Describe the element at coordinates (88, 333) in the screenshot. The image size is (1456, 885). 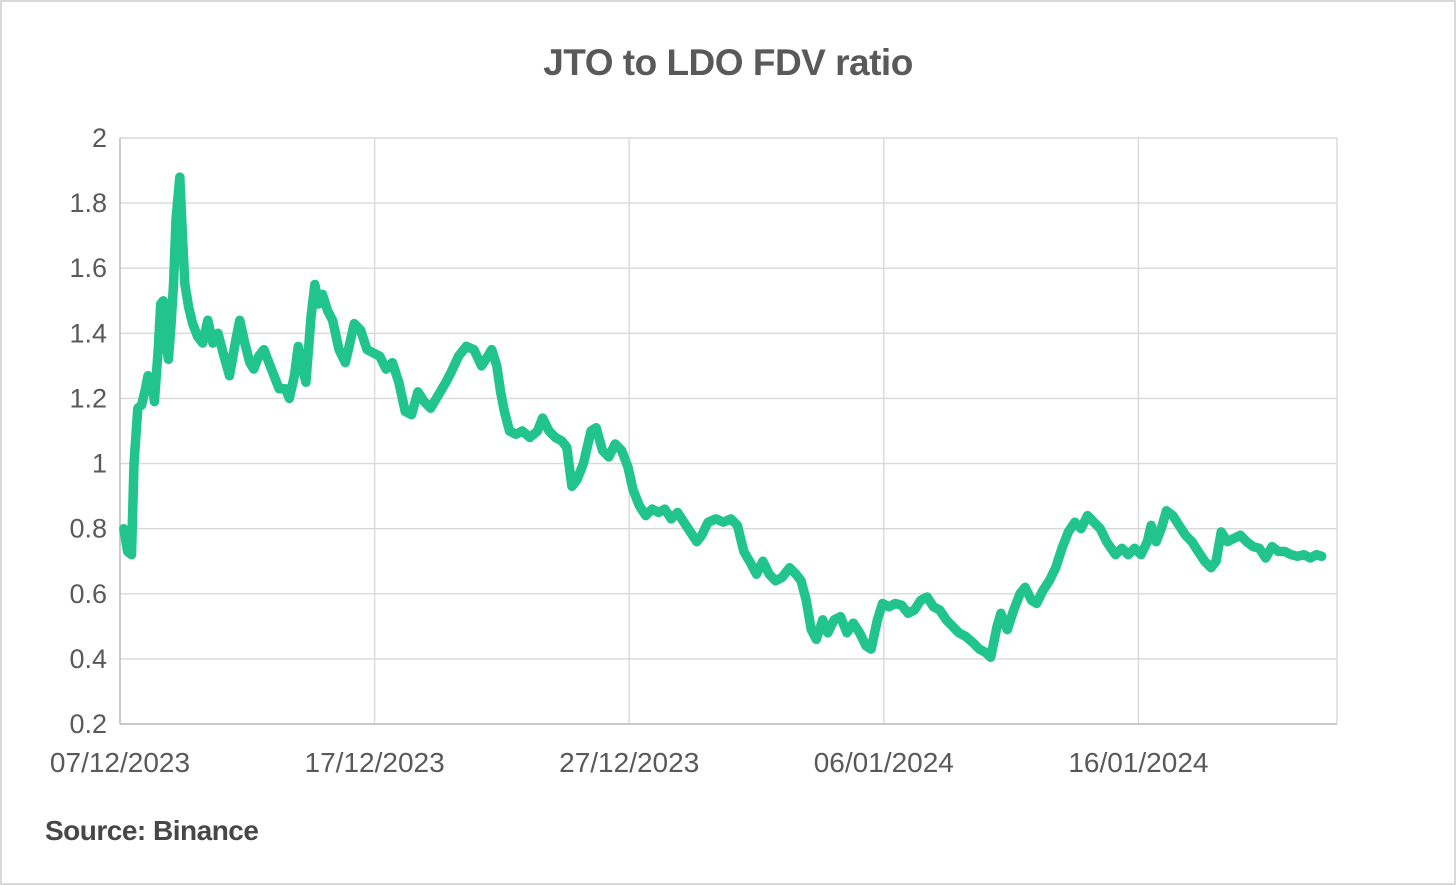
I see `y-axis-tick-label: 1.4` at that location.